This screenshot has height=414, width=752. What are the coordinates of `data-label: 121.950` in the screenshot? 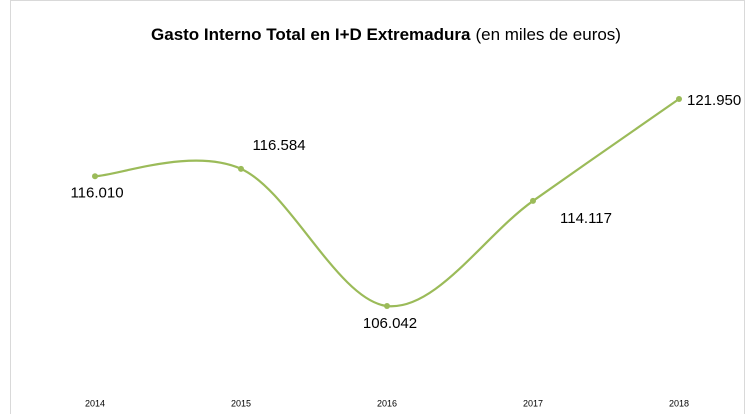 It's located at (714, 100).